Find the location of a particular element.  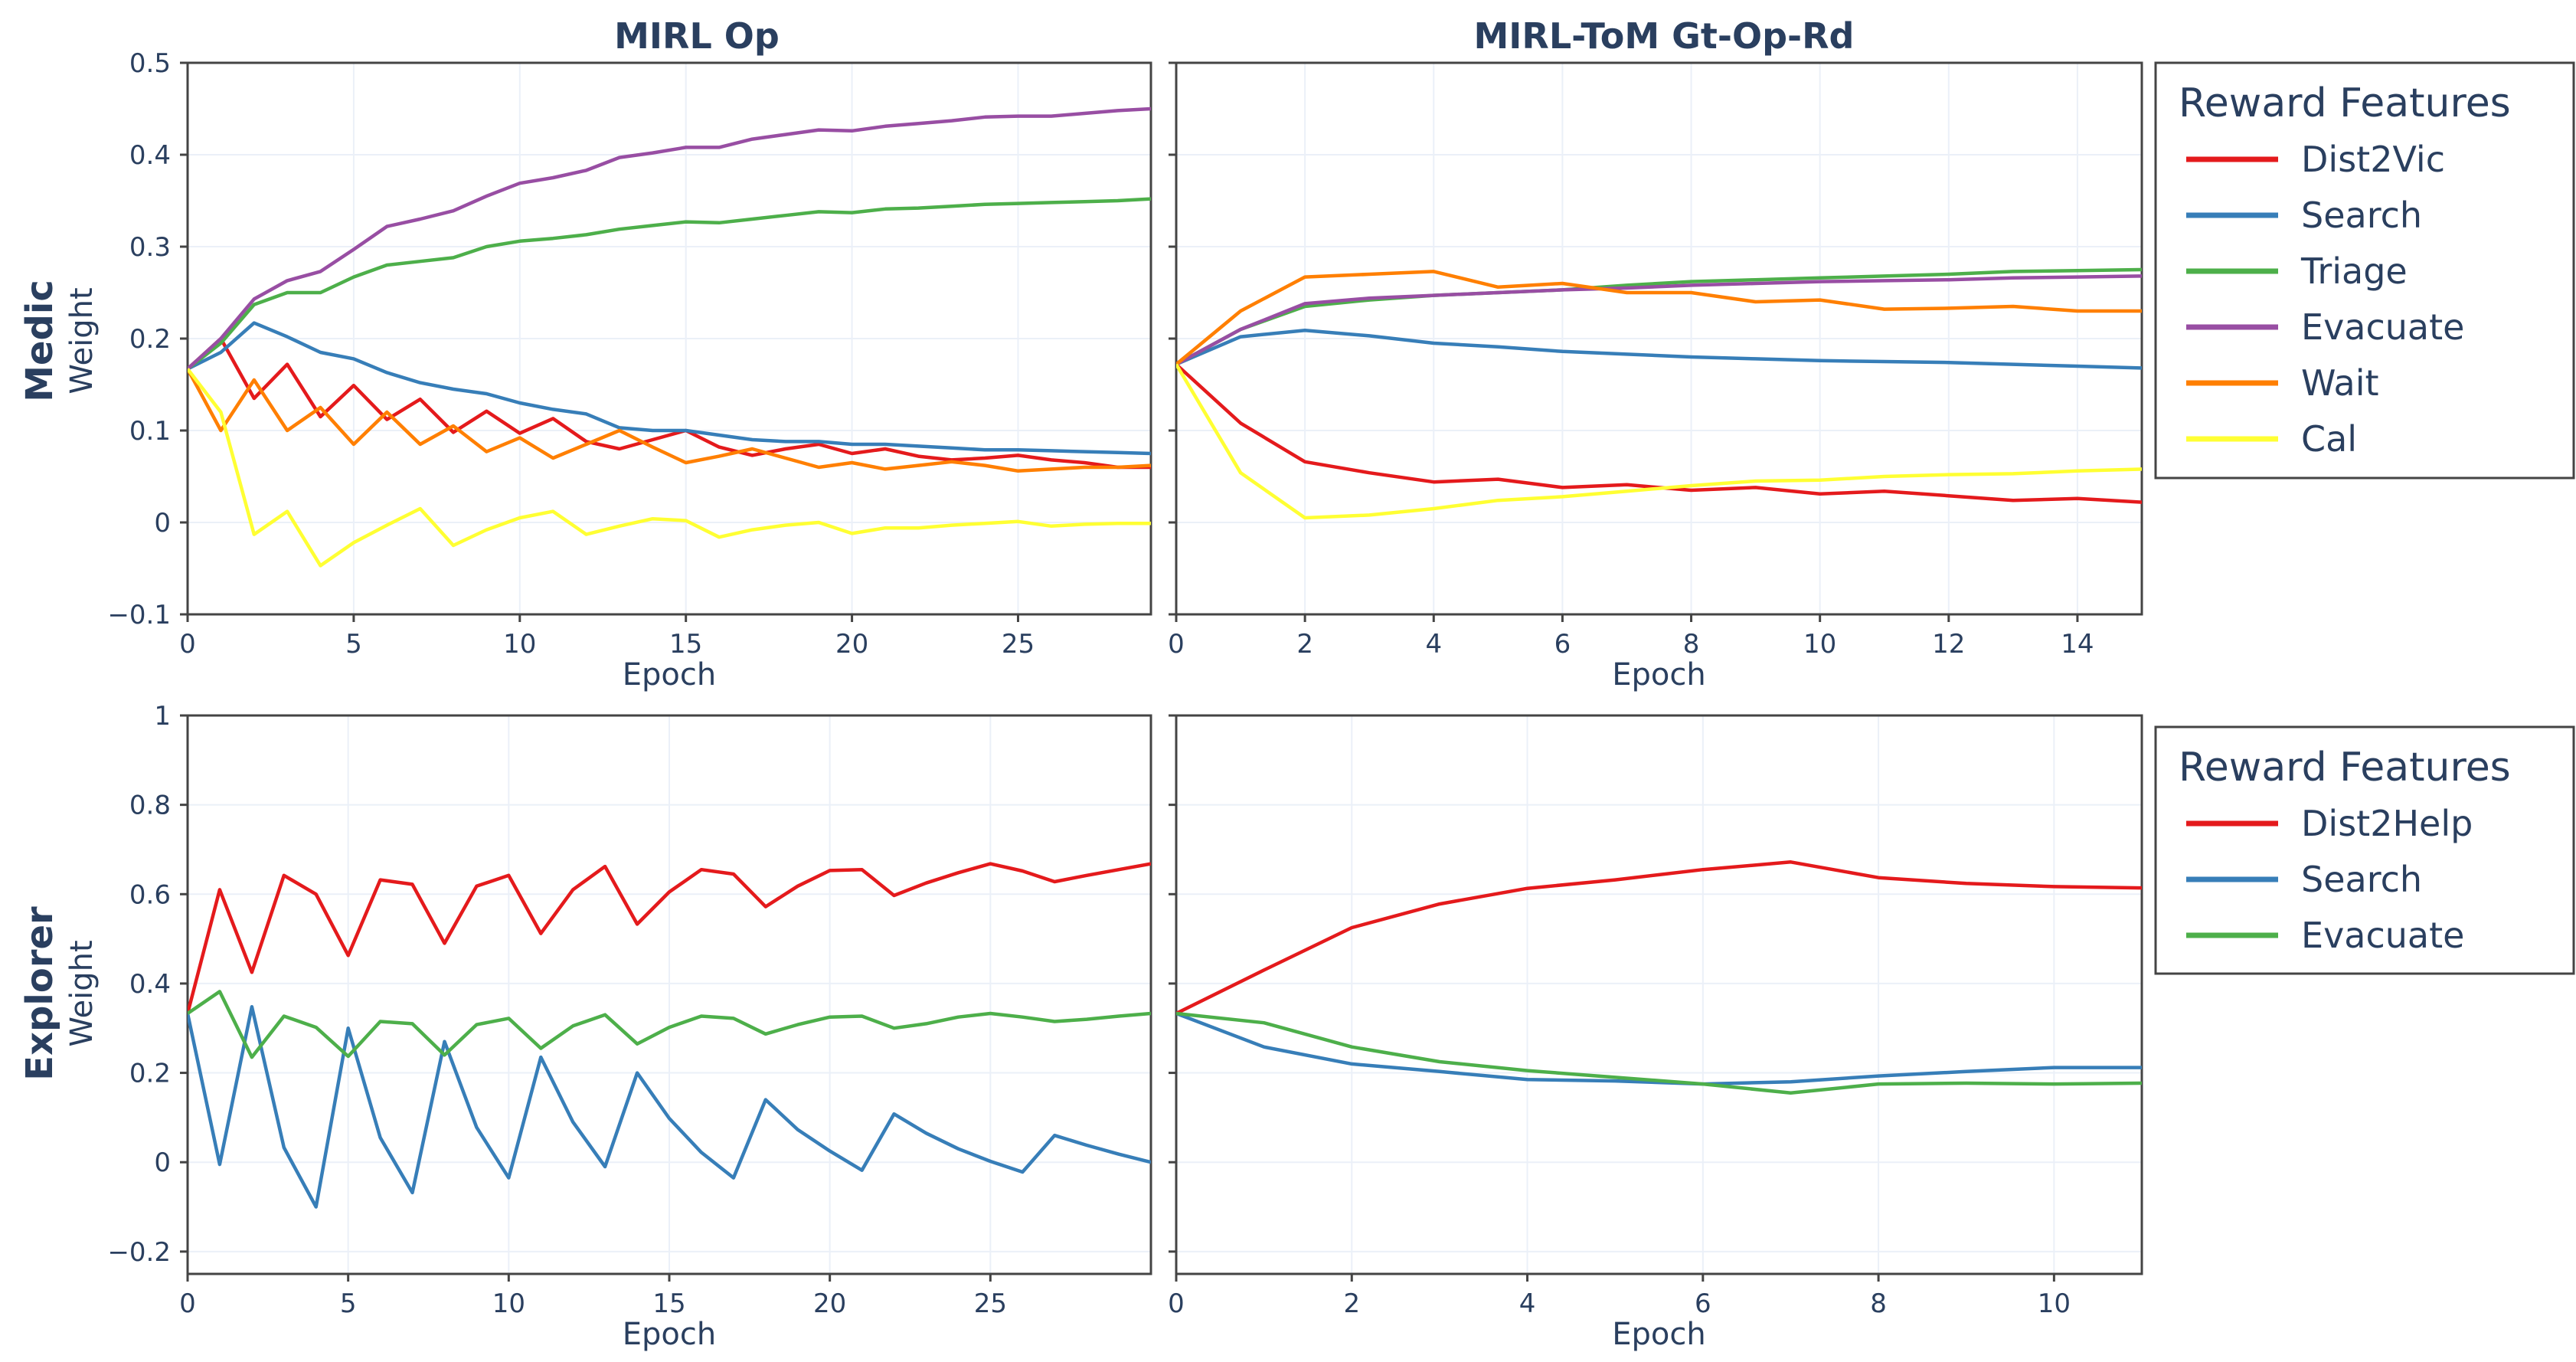

legend-box is located at coordinates (2364, 850).